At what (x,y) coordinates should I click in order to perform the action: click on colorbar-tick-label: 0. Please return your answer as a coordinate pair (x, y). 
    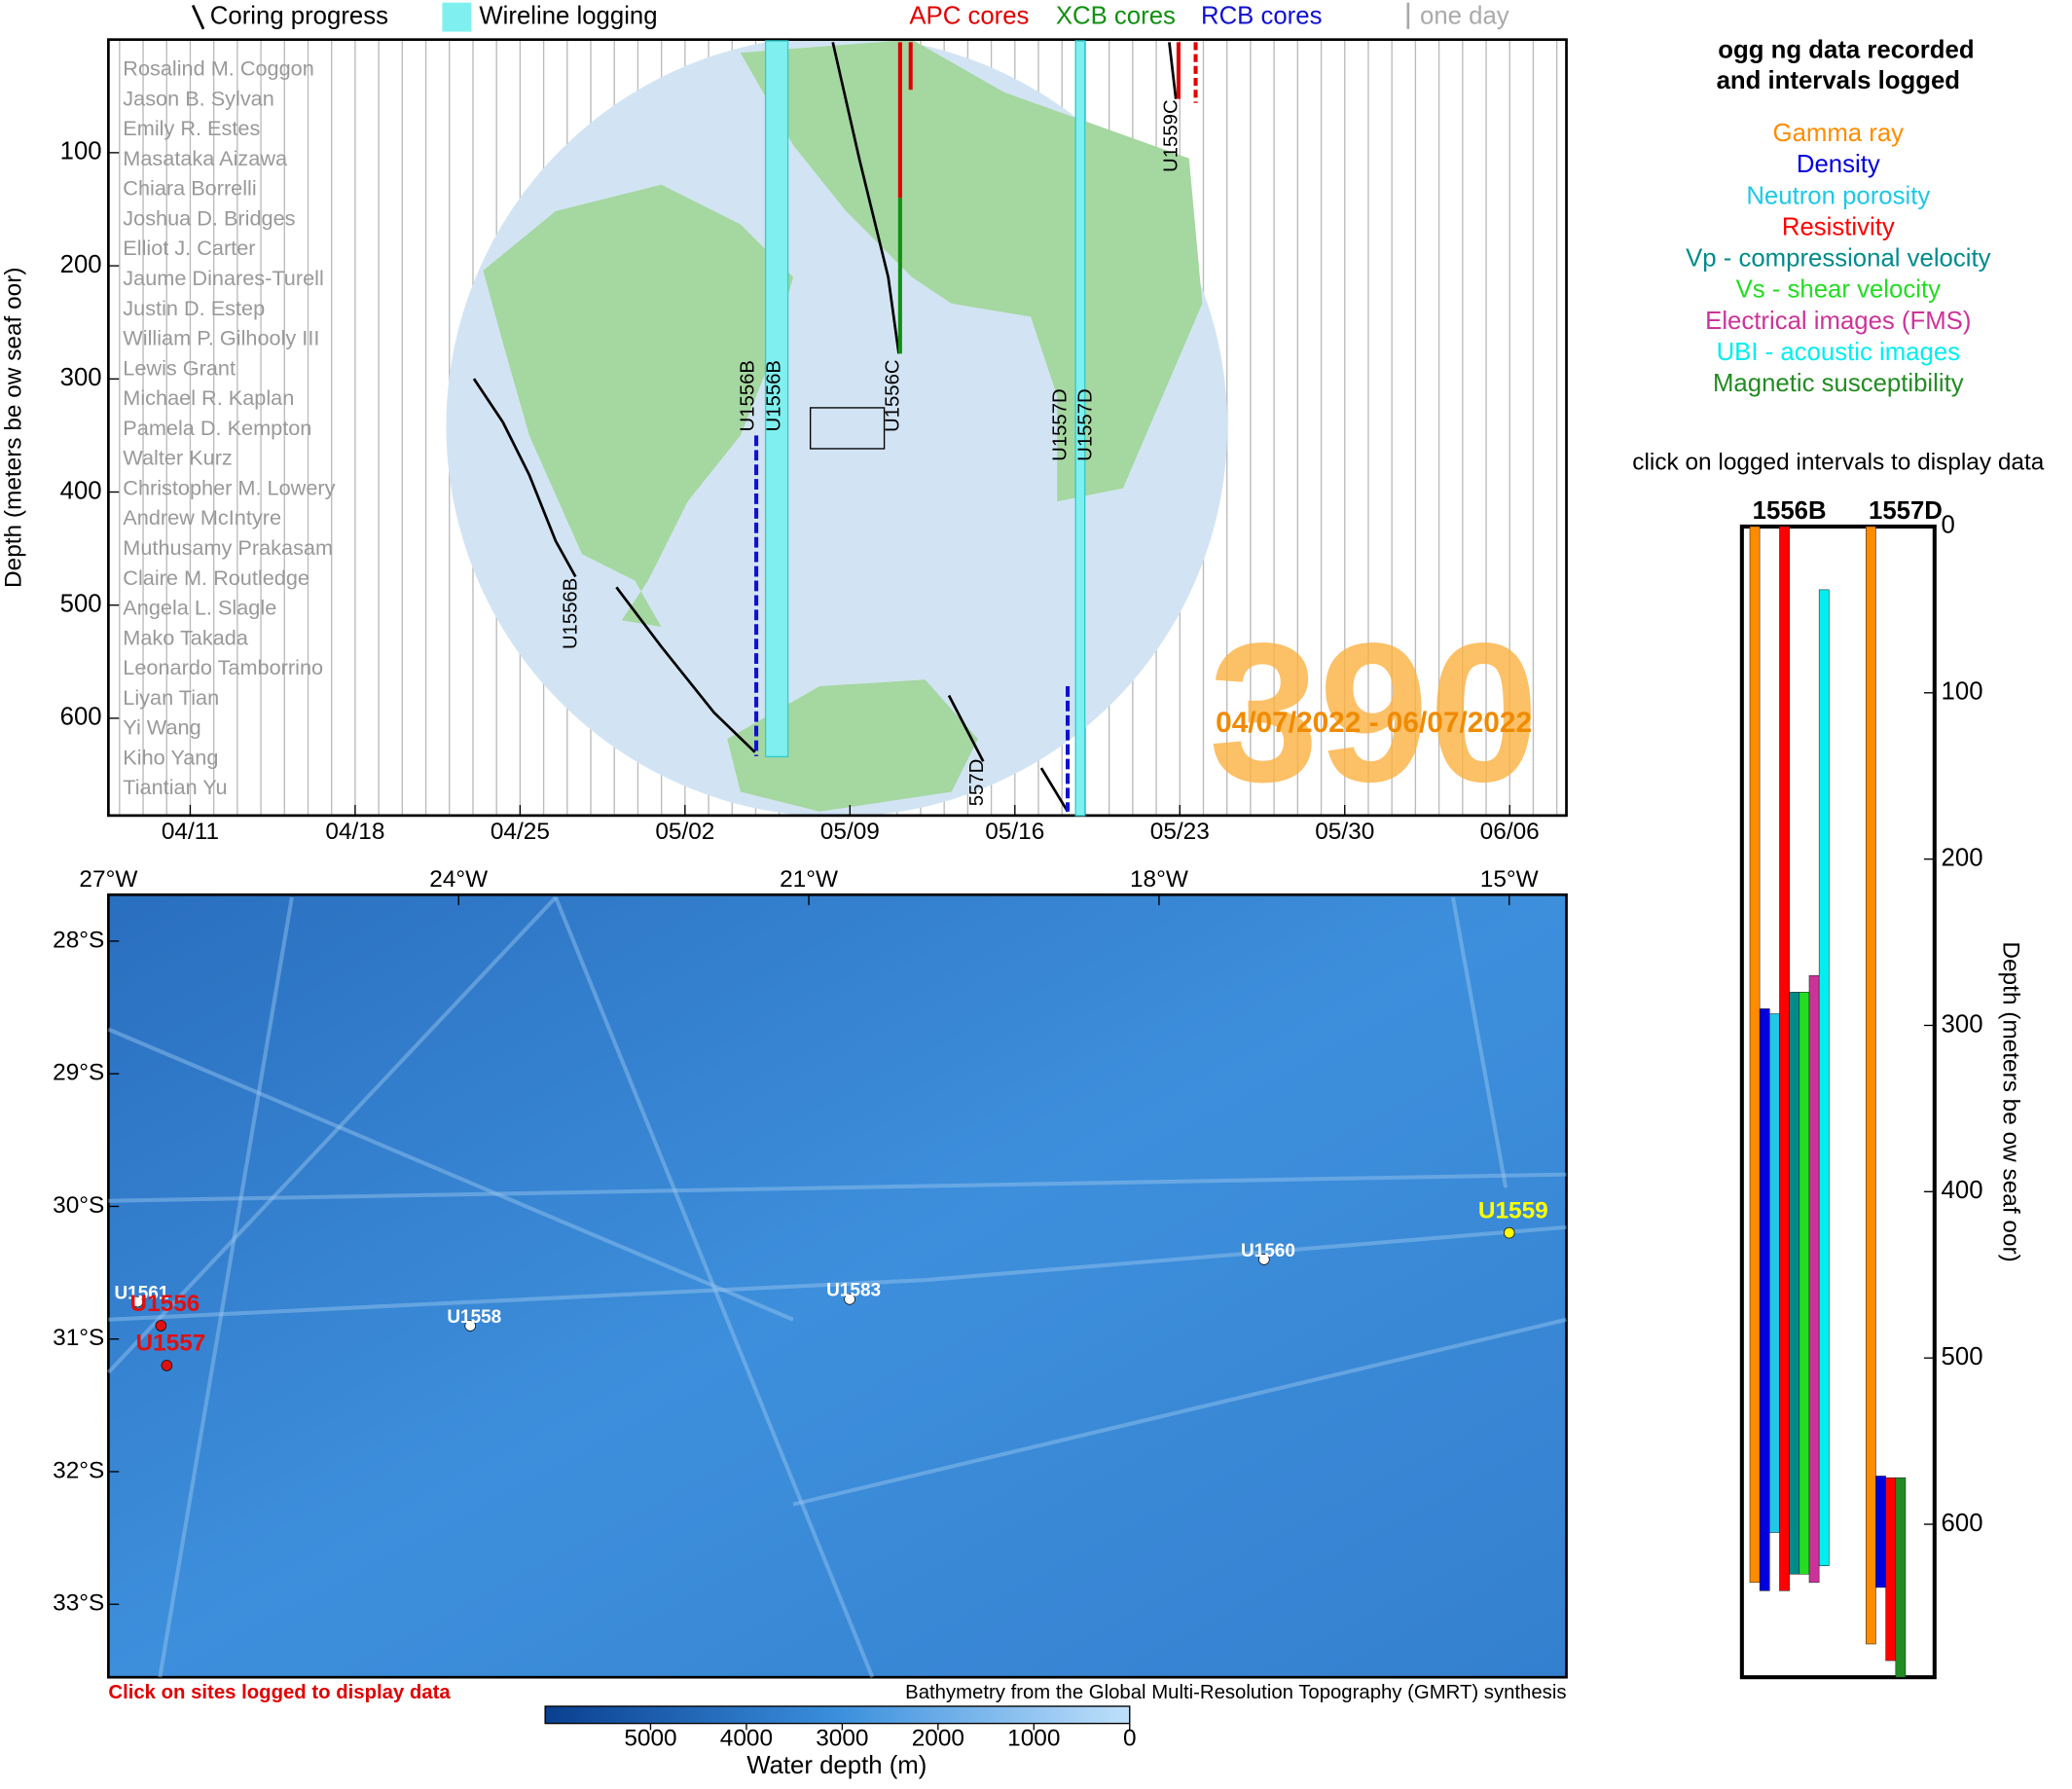
    Looking at the image, I should click on (1130, 1738).